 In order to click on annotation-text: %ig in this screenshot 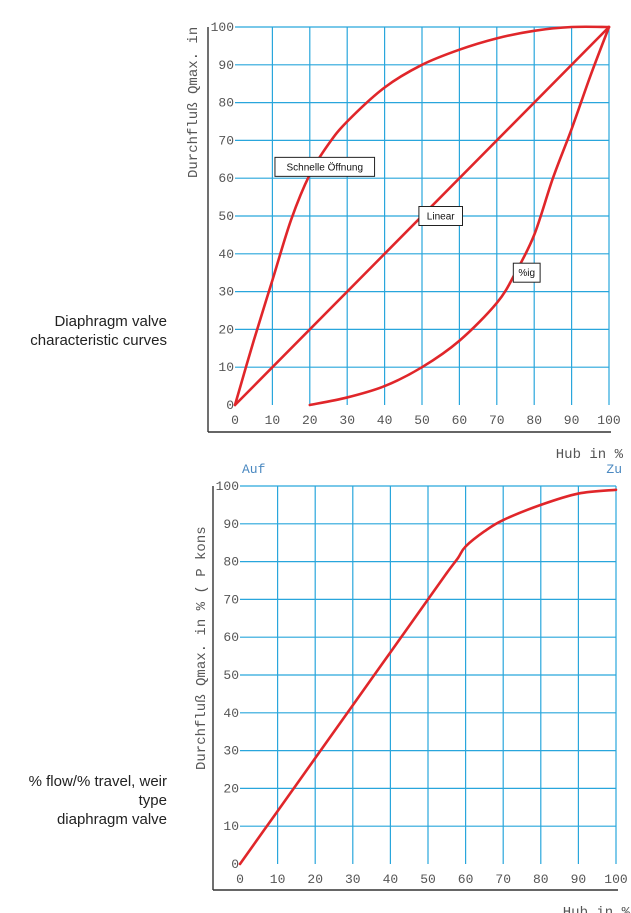, I will do `click(526, 273)`.